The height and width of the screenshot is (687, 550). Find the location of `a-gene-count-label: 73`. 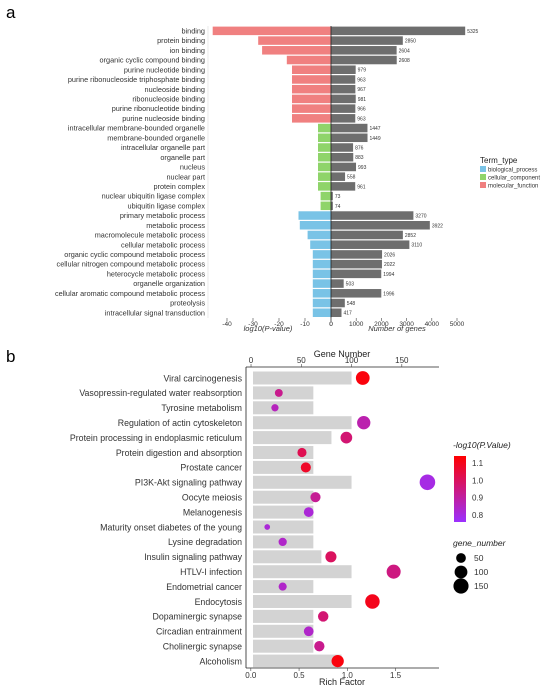

a-gene-count-label: 73 is located at coordinates (338, 197).